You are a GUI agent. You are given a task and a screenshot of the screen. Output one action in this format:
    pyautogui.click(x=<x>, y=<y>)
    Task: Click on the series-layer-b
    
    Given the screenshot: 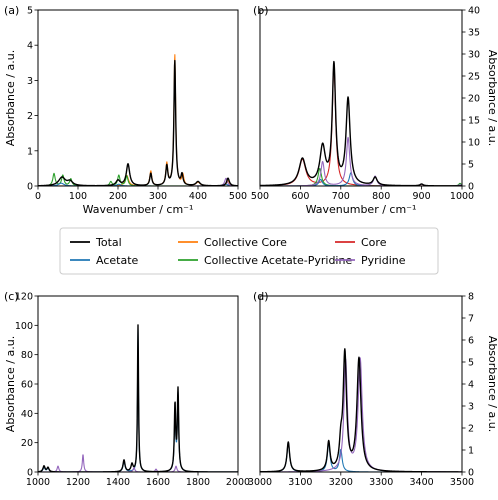 What is the action you would take?
    pyautogui.click(x=361, y=123)
    